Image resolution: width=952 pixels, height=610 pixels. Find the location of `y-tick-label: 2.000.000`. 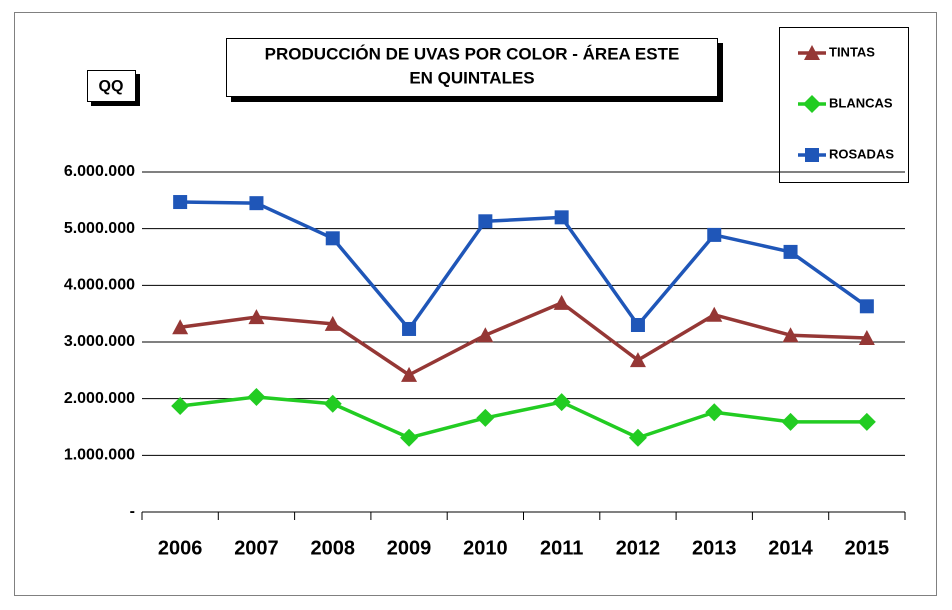

y-tick-label: 2.000.000 is located at coordinates (99, 398).